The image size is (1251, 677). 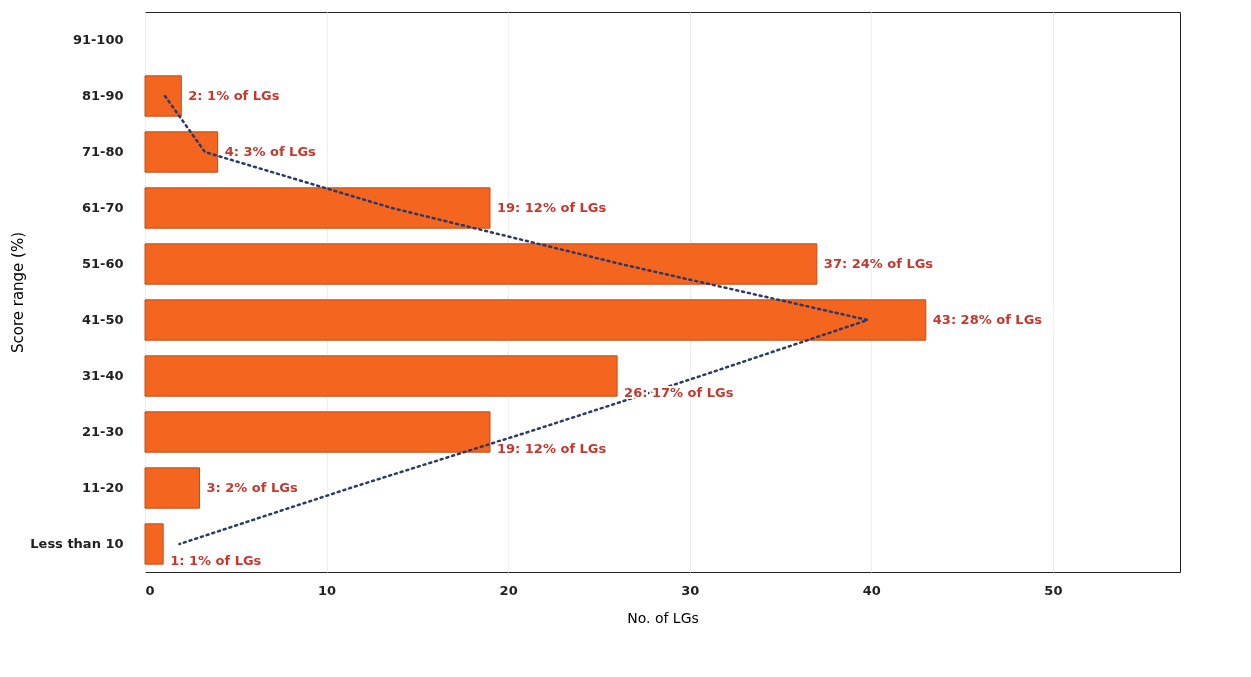 What do you see at coordinates (102, 319) in the screenshot?
I see `y-tick-label: 41-50` at bounding box center [102, 319].